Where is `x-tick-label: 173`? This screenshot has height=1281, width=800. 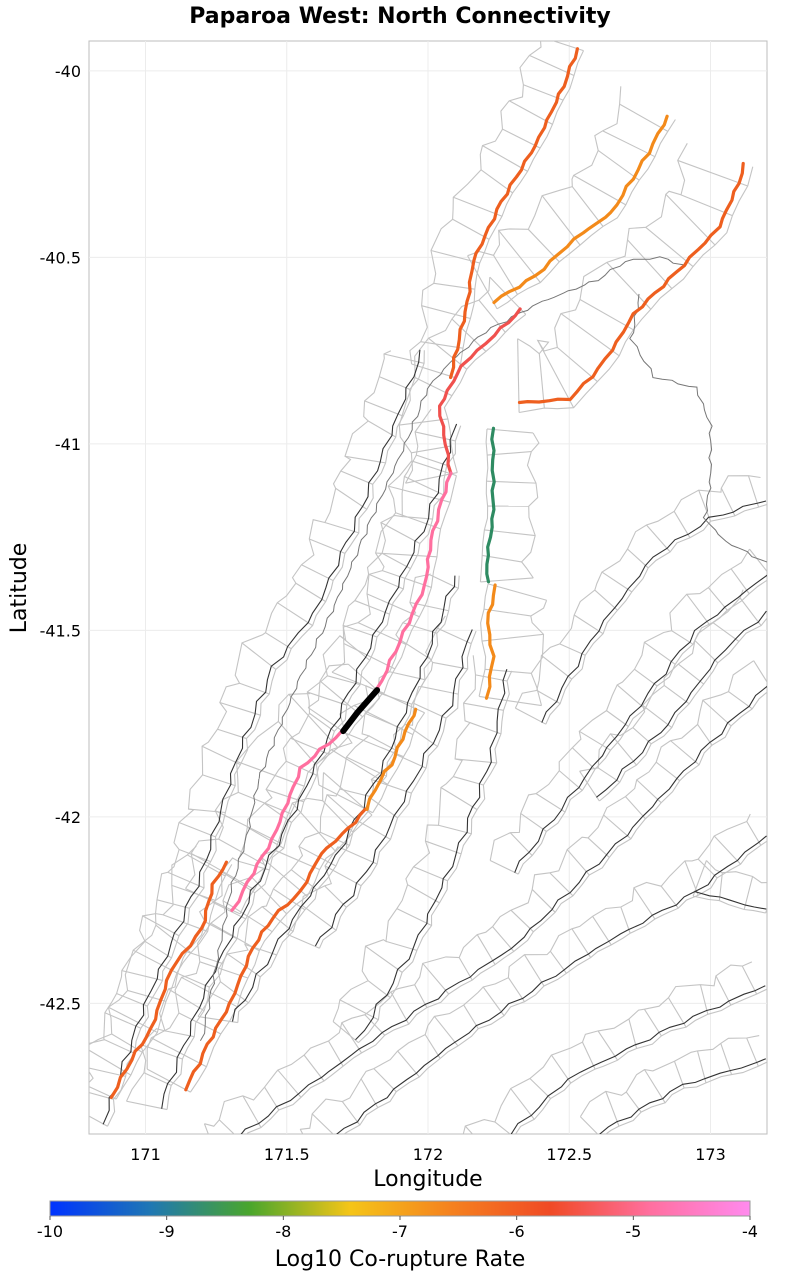
x-tick-label: 173 is located at coordinates (710, 1154).